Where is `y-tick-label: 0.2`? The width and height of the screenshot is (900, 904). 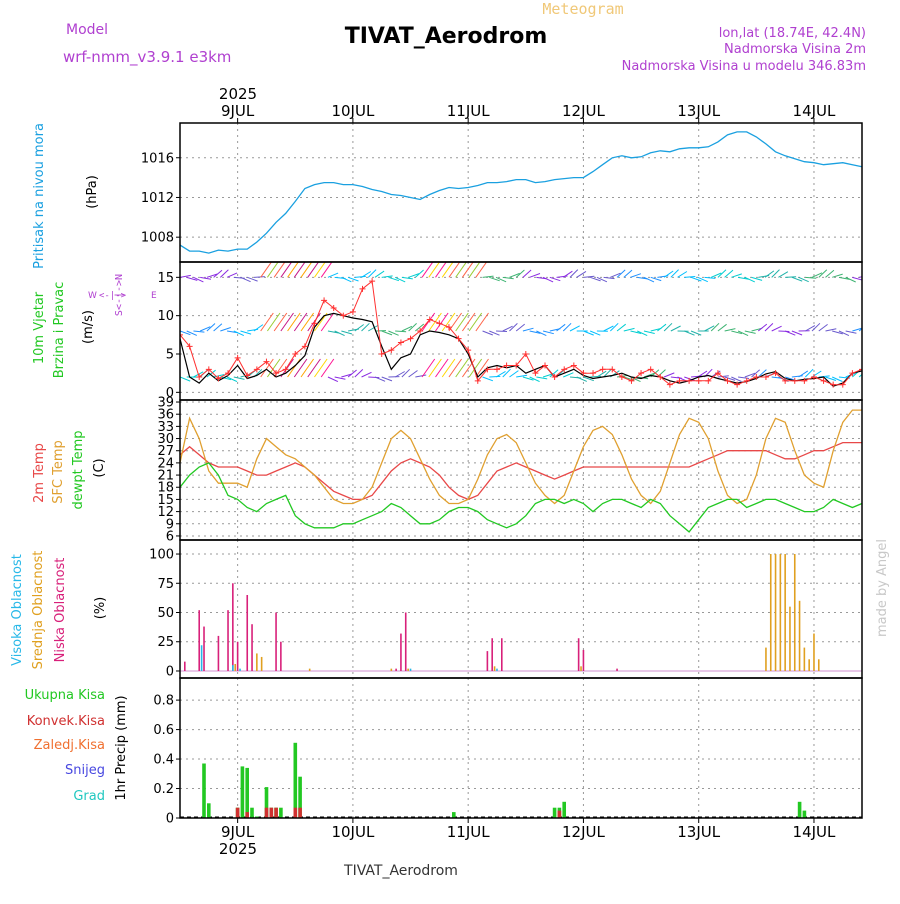
y-tick-label: 0.2 is located at coordinates (163, 789).